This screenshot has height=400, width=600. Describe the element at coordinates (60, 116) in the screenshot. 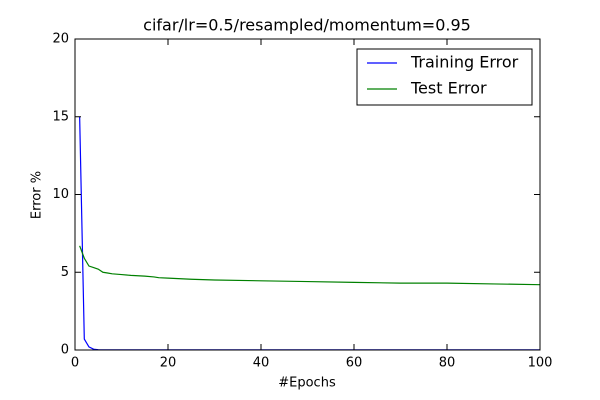

I see `y-tick-label: 15` at that location.